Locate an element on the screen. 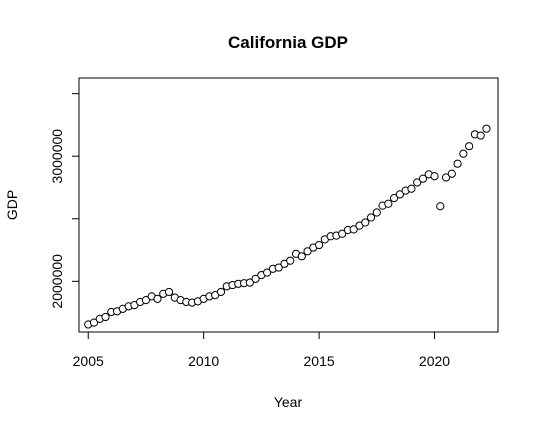  x-tick-label: 2010 is located at coordinates (203, 361).